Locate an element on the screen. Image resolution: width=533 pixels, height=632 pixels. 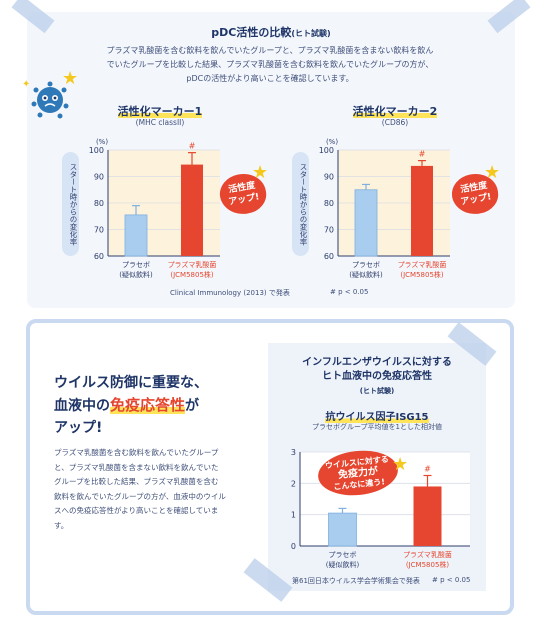
chart2-subtitle: (CD86) is located at coordinates (395, 122).